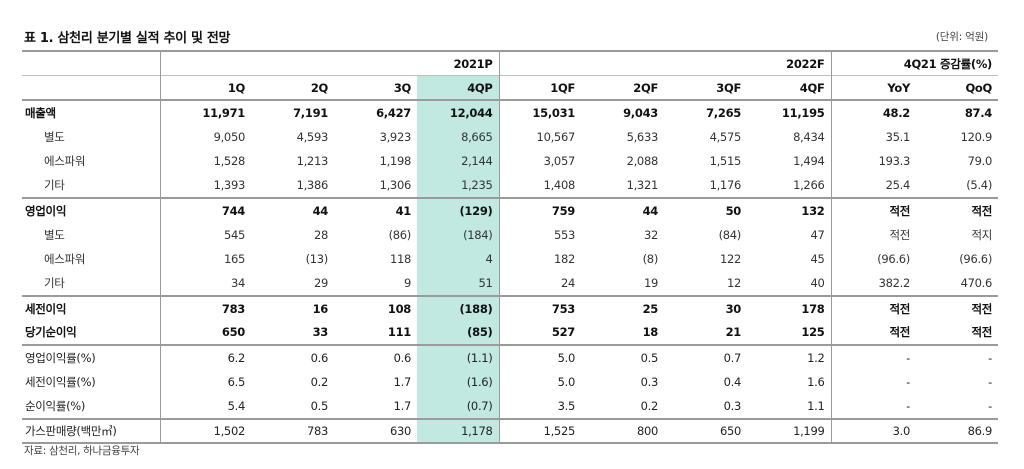 Image resolution: width=1024 pixels, height=469 pixels. Describe the element at coordinates (957, 88) in the screenshot. I see `column-header: QoQ` at that location.